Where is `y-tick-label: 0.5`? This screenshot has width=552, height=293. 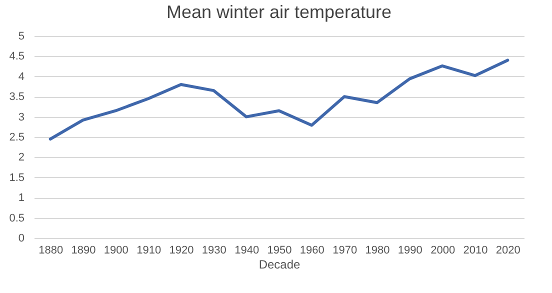
y-tick-label: 0.5 is located at coordinates (16, 218).